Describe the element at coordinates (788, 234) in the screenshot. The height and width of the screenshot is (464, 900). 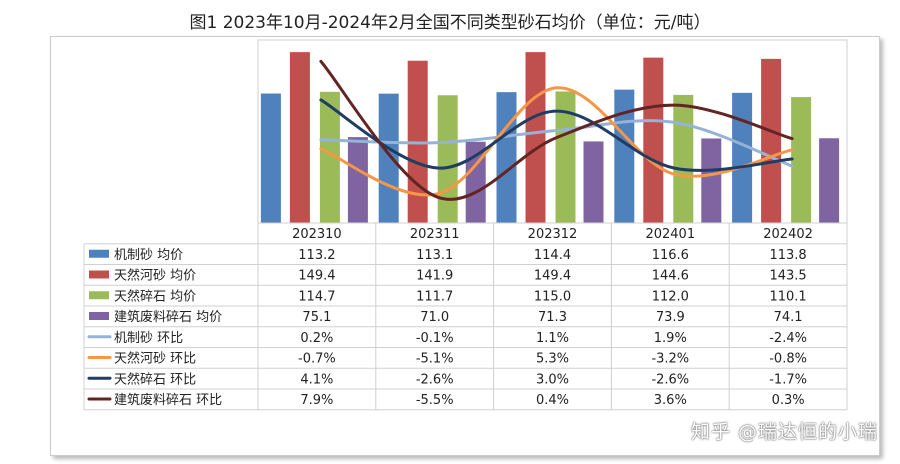
I see `category-label: 202402` at that location.